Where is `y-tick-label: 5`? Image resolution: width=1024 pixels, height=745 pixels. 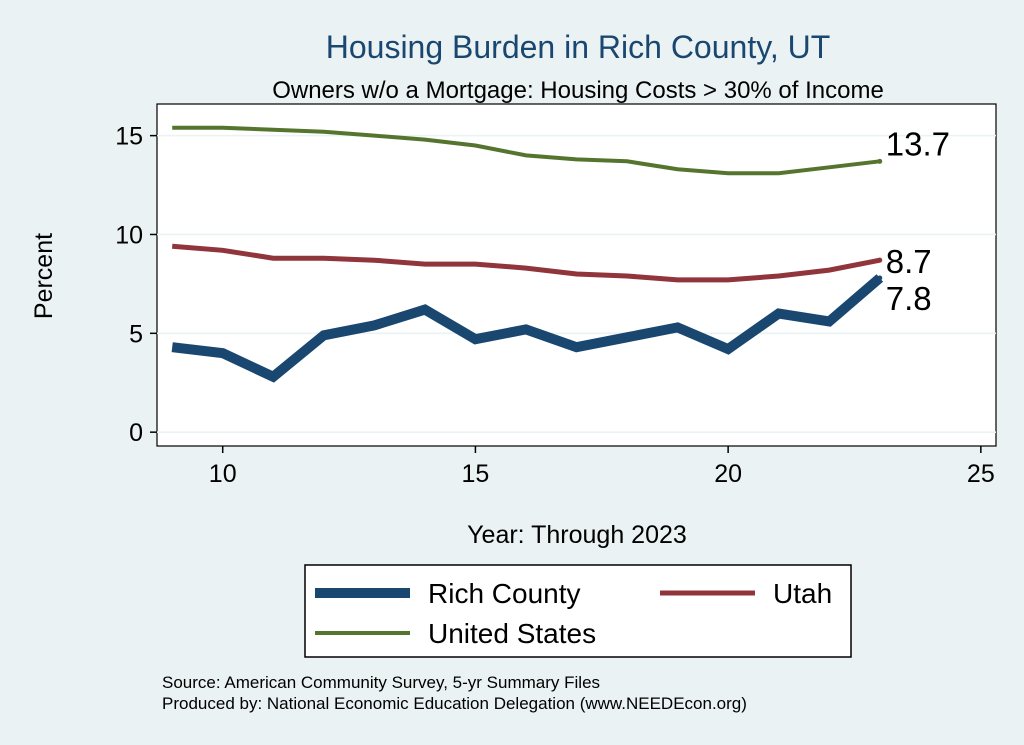
y-tick-label: 5 is located at coordinates (136, 334).